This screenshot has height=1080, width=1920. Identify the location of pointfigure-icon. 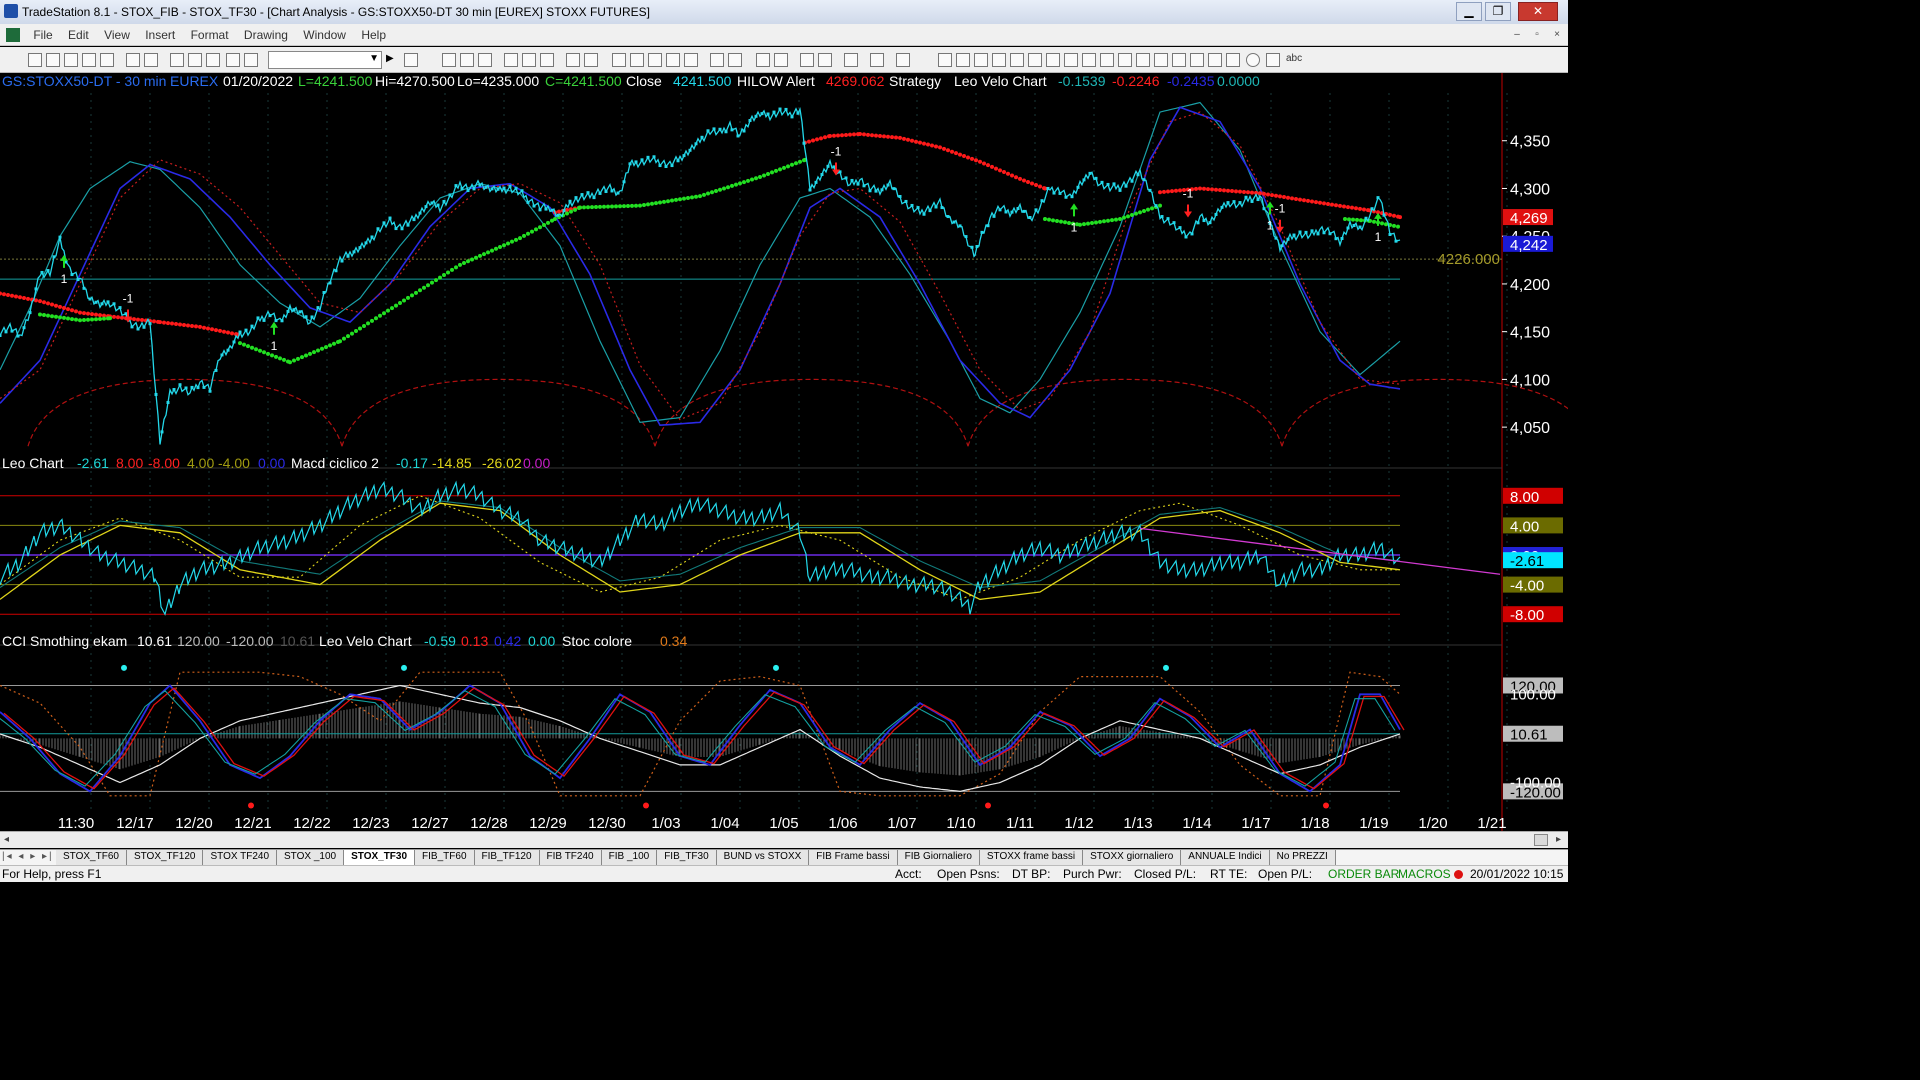
(673, 60).